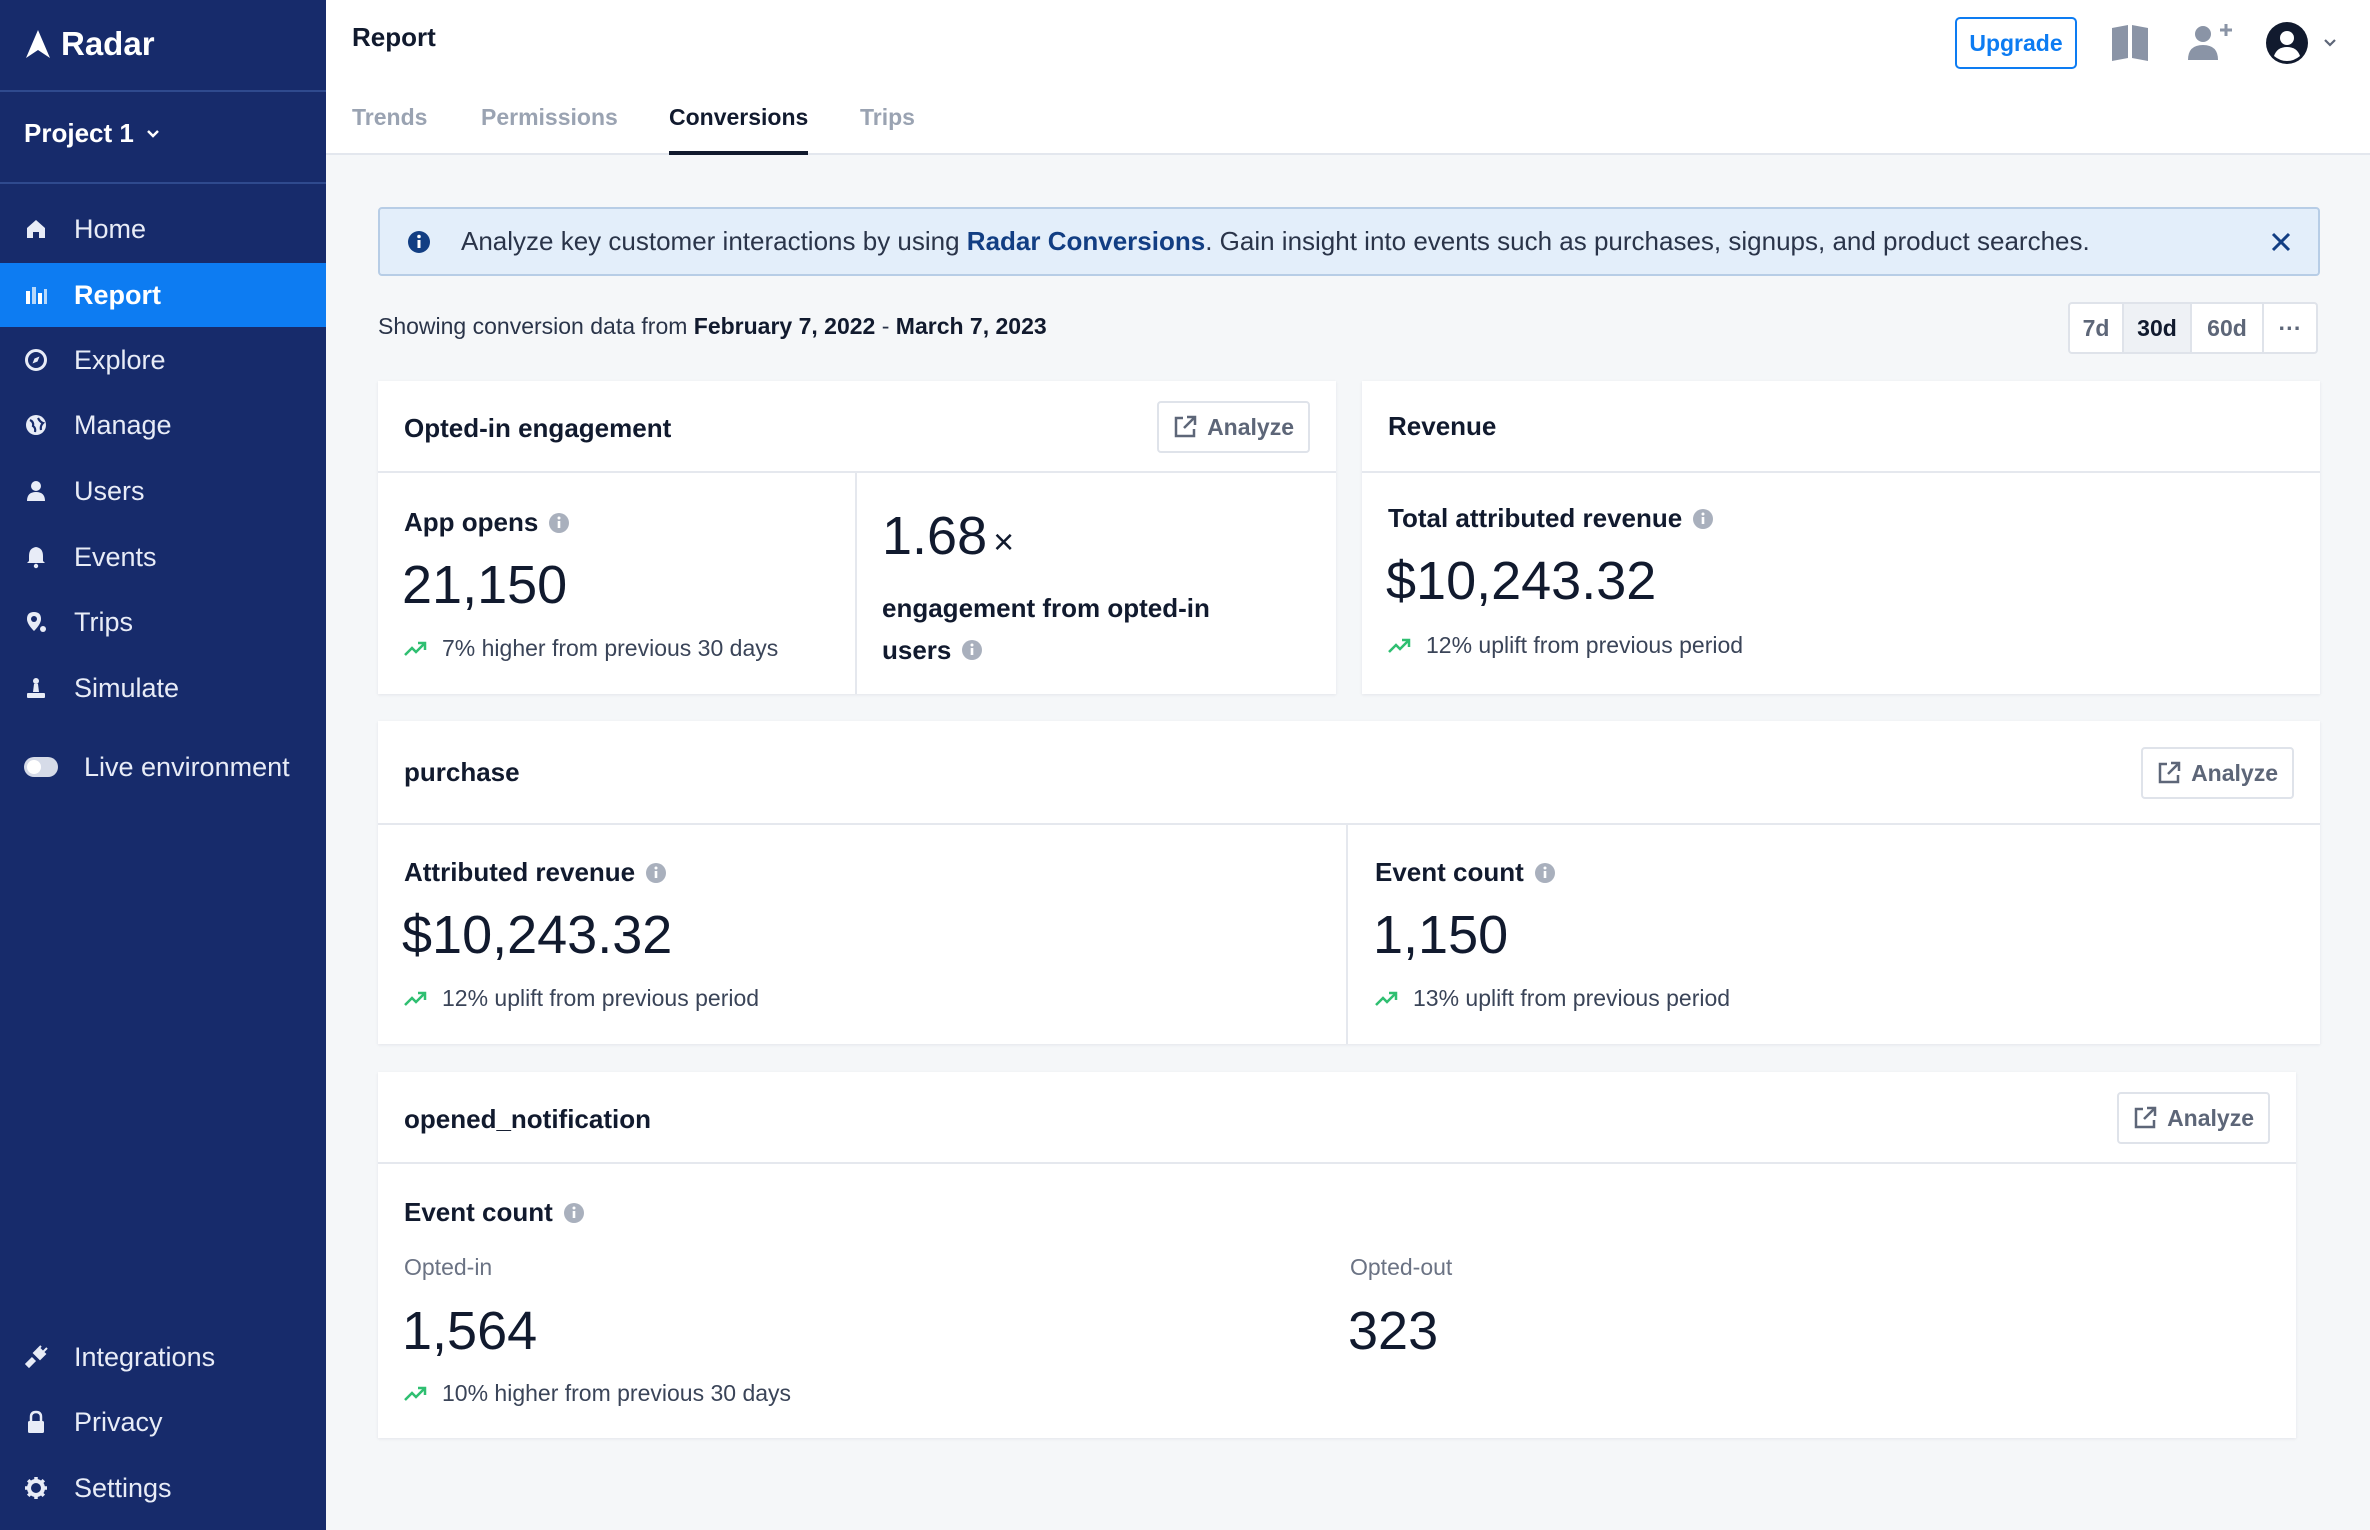  I want to click on sidebar-item-label: Manage, so click(123, 424).